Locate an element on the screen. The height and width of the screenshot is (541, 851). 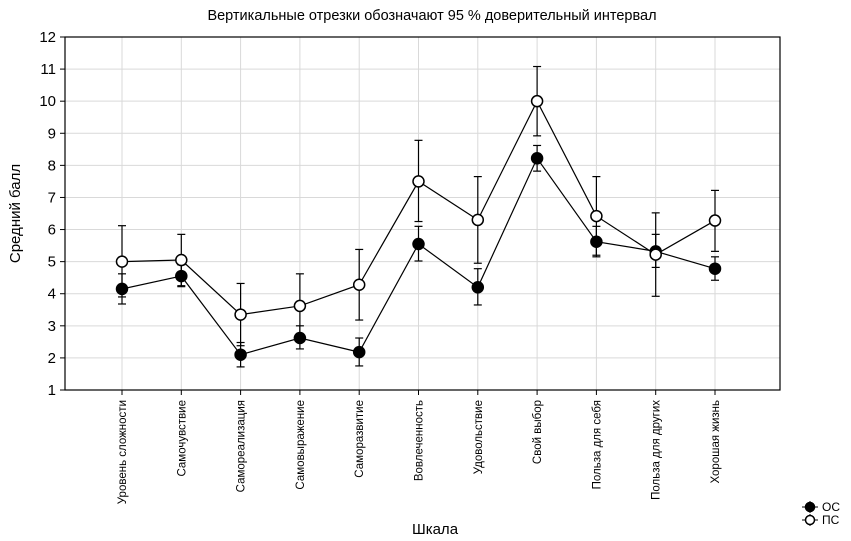
legend-label: ПС is located at coordinates (831, 520).